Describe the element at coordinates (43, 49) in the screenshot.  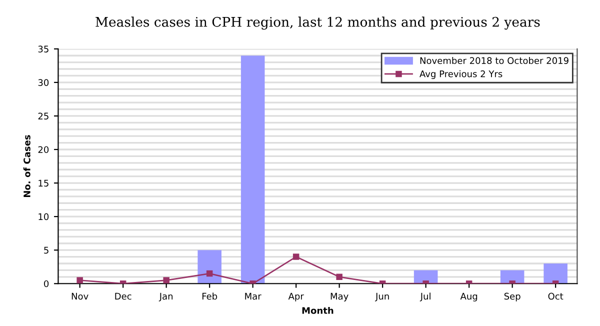
I see `y-tick-label: 35` at that location.